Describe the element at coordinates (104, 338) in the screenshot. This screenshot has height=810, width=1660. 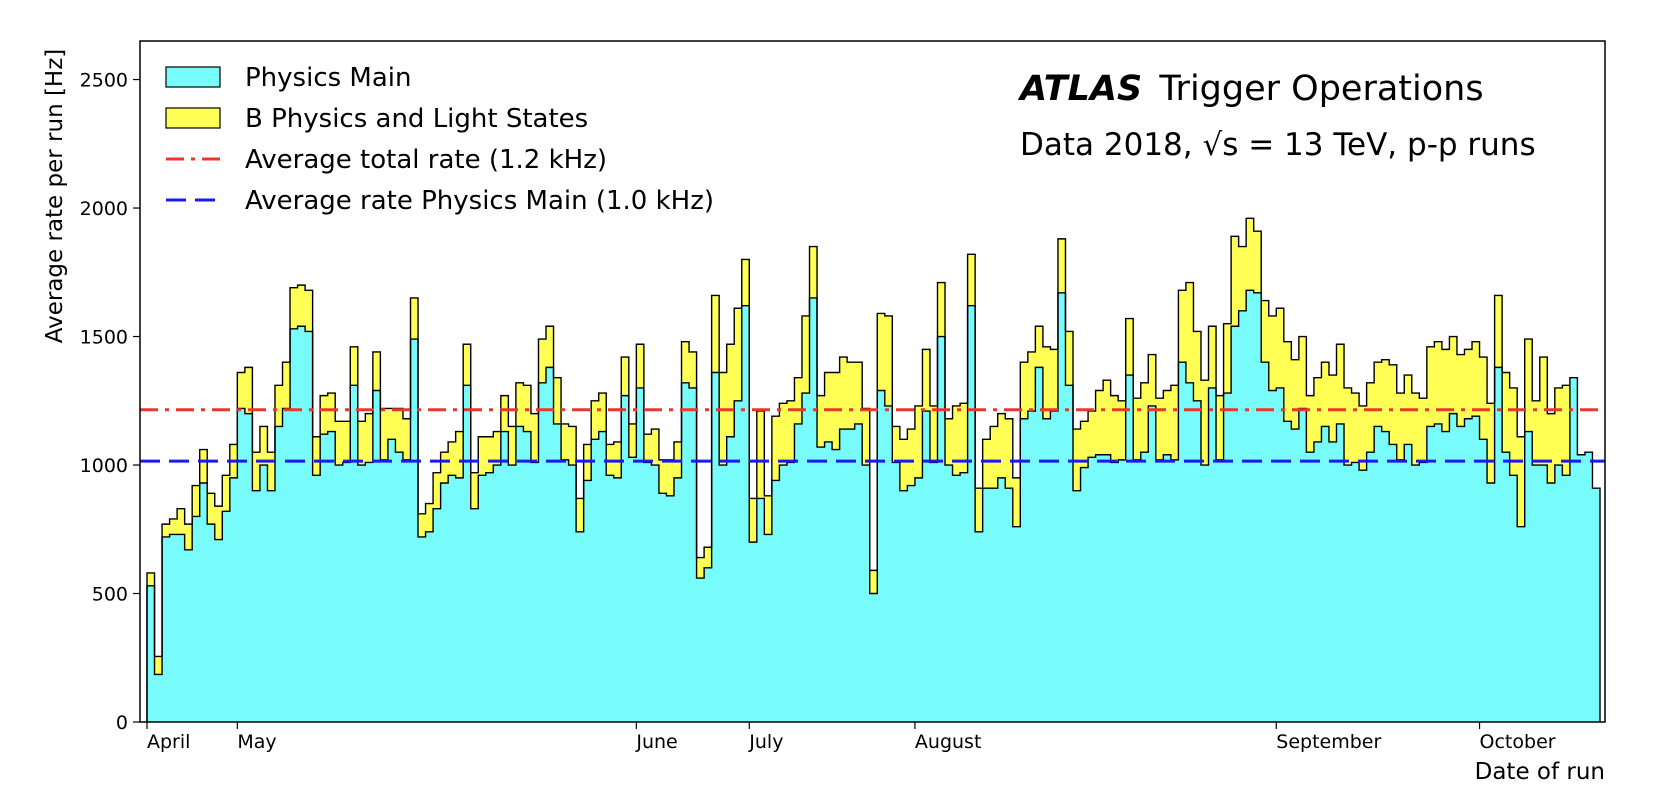
I see `y-tick-label: 1500` at that location.